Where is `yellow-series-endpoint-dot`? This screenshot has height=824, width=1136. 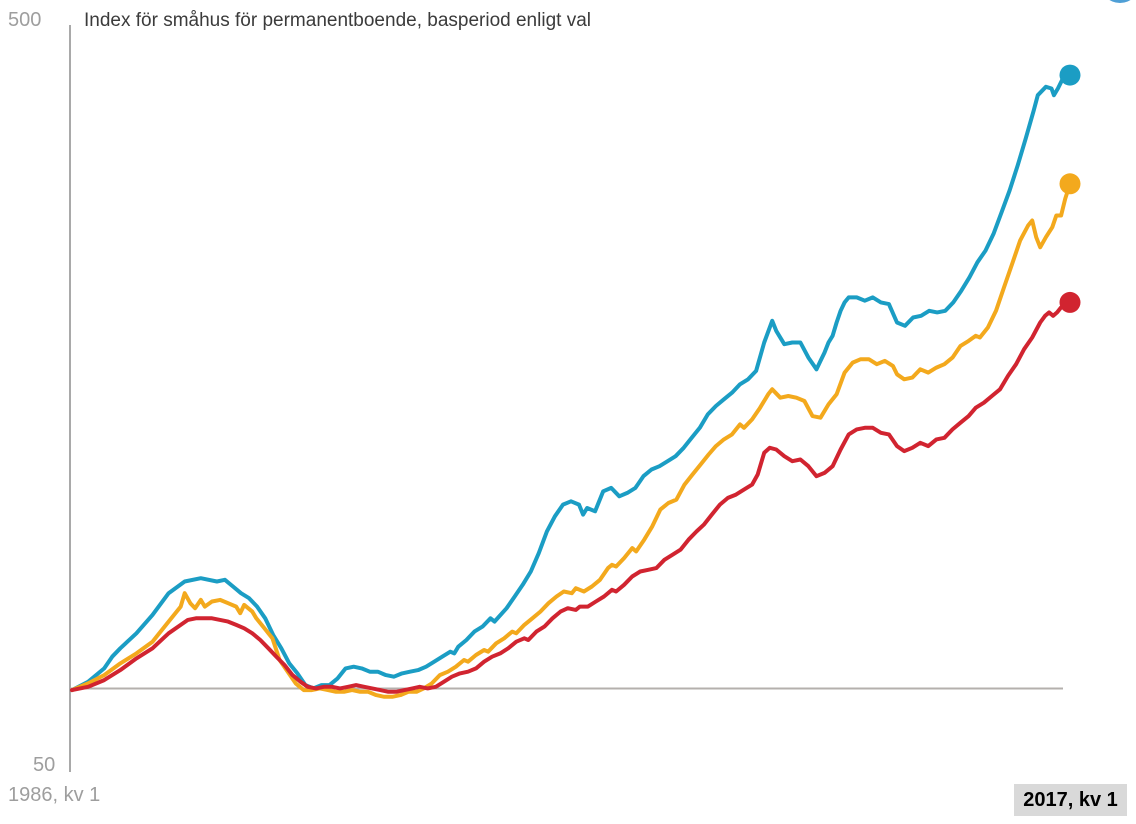 yellow-series-endpoint-dot is located at coordinates (1070, 184).